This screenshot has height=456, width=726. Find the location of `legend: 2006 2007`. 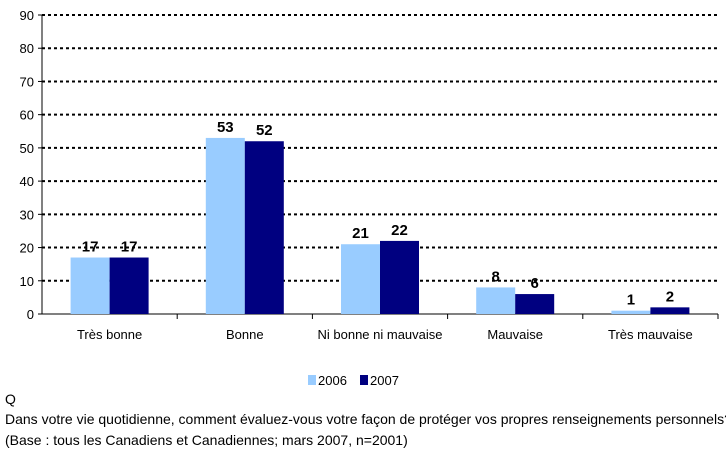

legend: 2006 2007 is located at coordinates (353, 380).